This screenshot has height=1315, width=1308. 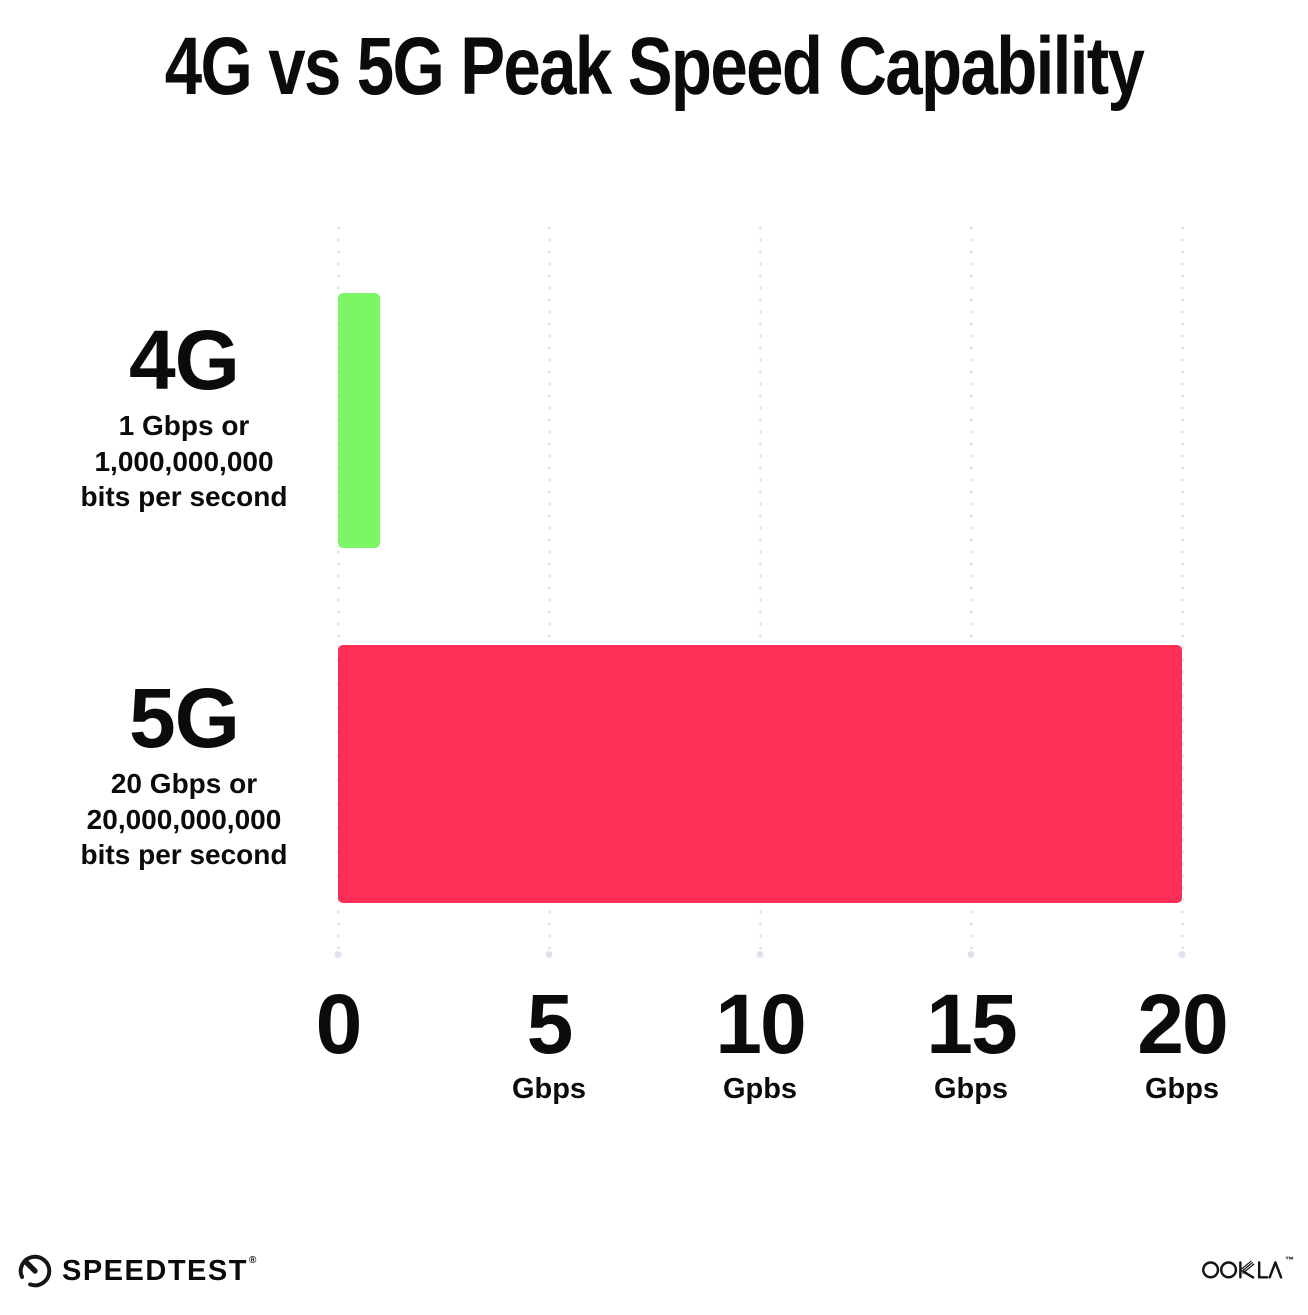 What do you see at coordinates (654, 66) in the screenshot?
I see `chart-title: 4G vs 5G Peak Speed Capability` at bounding box center [654, 66].